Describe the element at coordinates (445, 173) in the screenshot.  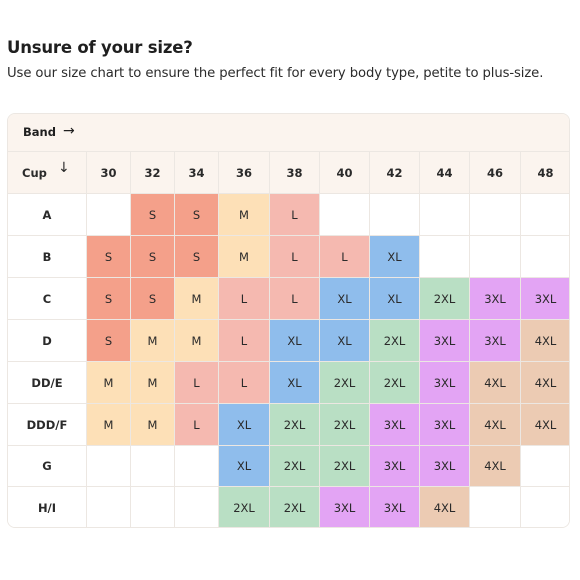
I see `band-header-44: 44` at that location.